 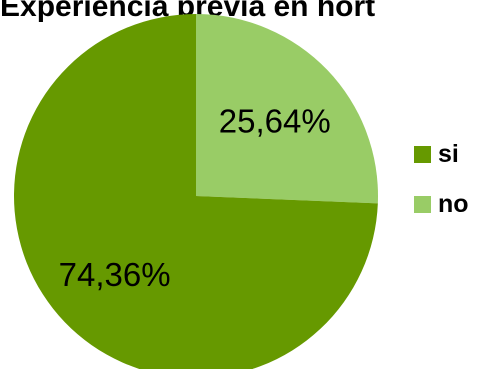 I want to click on legend-swatch-no, so click(x=422, y=204).